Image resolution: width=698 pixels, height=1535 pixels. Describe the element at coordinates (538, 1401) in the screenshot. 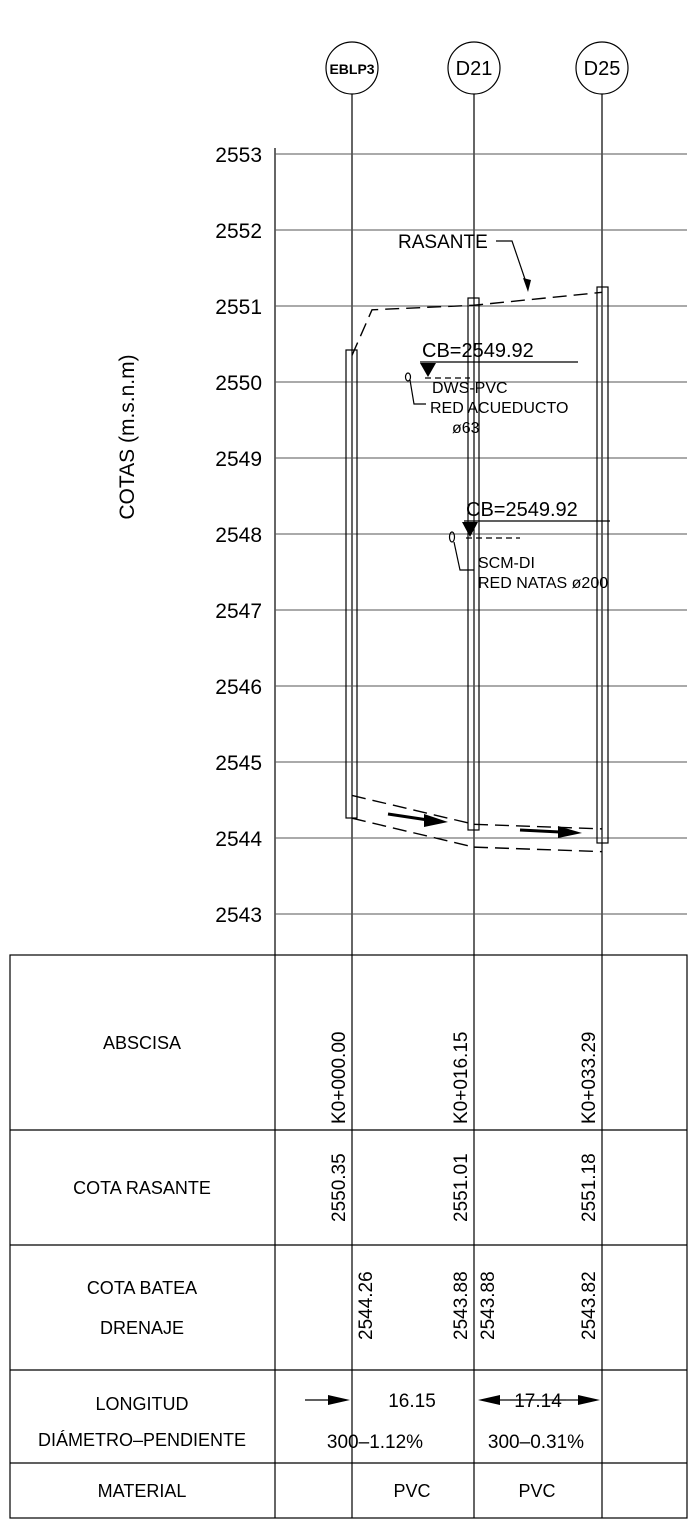

I see `segment-length: 17.14` at that location.